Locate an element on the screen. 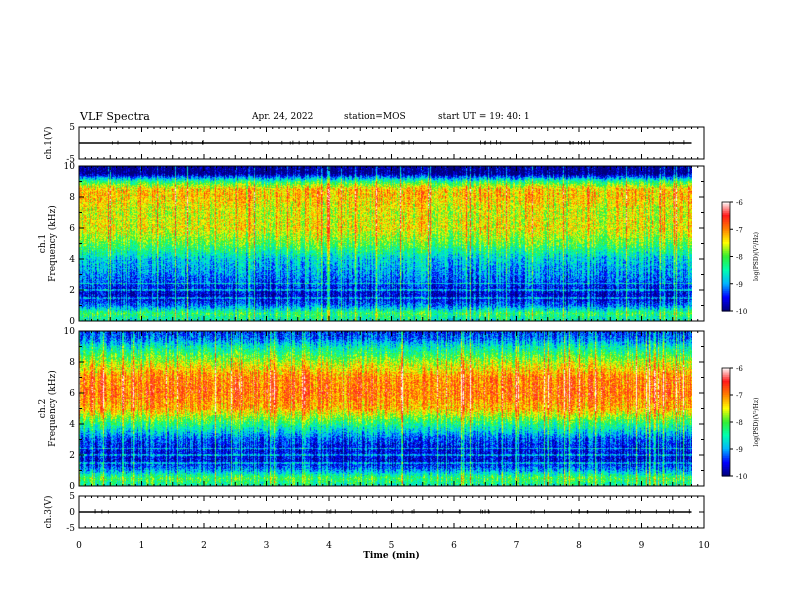  colorbar-label: log(PSD)(V²/Hz) is located at coordinates (756, 256).